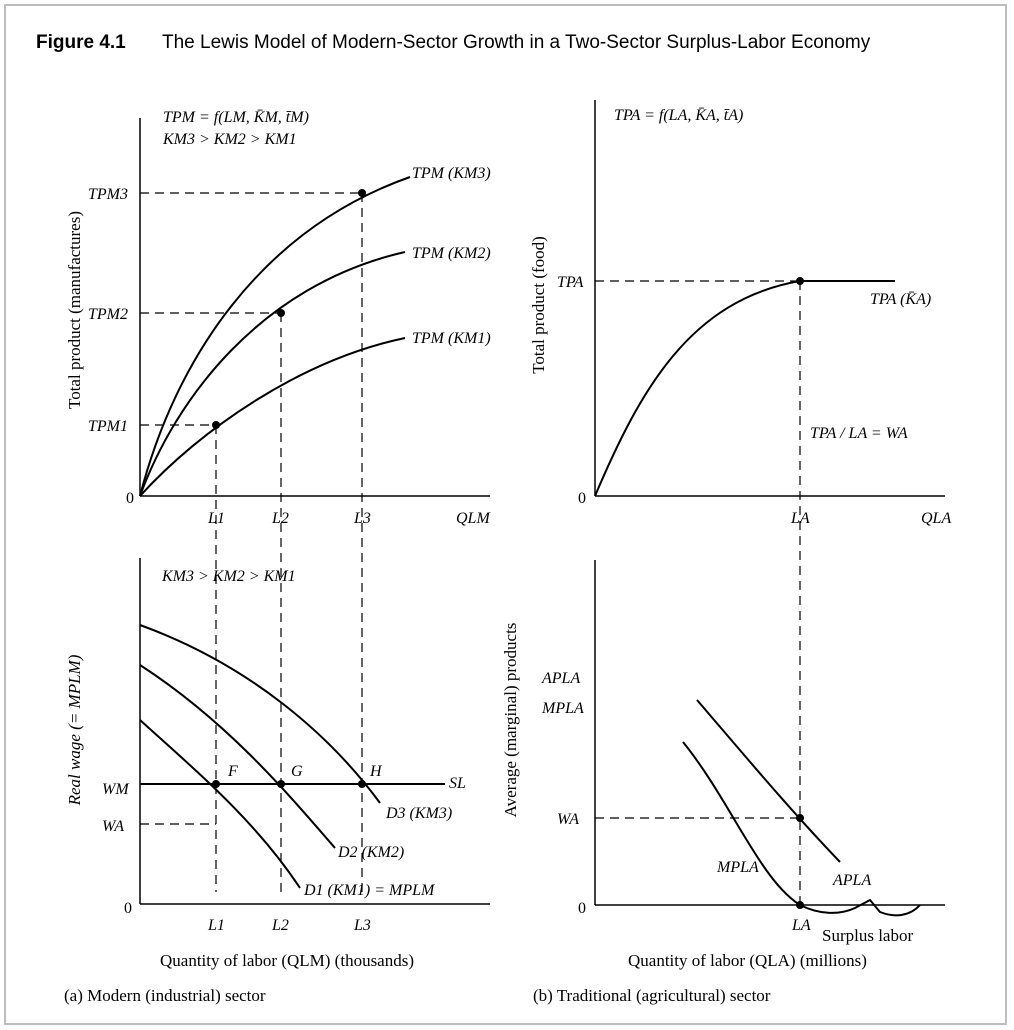 Image resolution: width=1014 pixels, height=1030 pixels. What do you see at coordinates (229, 139) in the screenshot?
I see `equation-km-order: KM3 > KM2 > KM1` at bounding box center [229, 139].